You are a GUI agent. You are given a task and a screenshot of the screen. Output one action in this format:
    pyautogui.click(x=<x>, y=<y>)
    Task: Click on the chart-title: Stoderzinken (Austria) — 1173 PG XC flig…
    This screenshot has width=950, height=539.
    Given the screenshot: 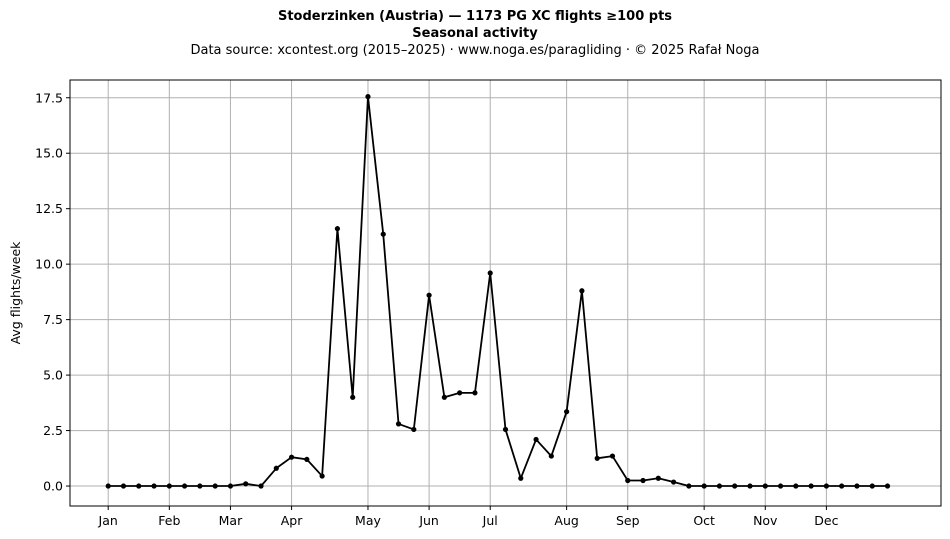 What is the action you would take?
    pyautogui.click(x=475, y=16)
    